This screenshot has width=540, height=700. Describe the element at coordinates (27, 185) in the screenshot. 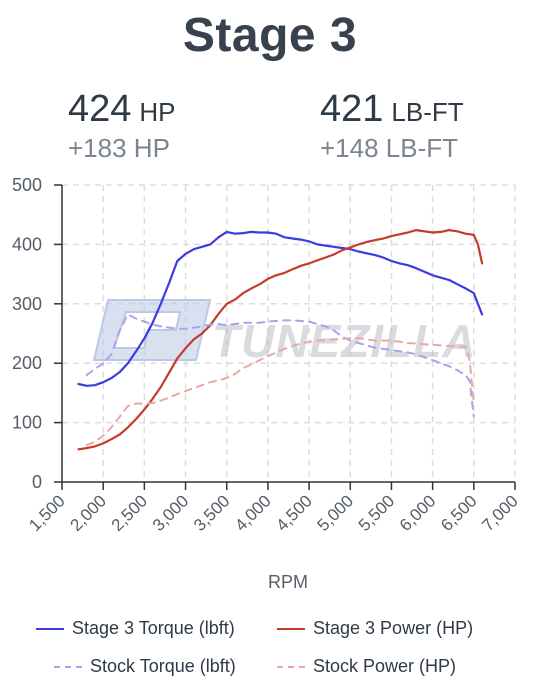

I see `y-tick-label: 500` at that location.